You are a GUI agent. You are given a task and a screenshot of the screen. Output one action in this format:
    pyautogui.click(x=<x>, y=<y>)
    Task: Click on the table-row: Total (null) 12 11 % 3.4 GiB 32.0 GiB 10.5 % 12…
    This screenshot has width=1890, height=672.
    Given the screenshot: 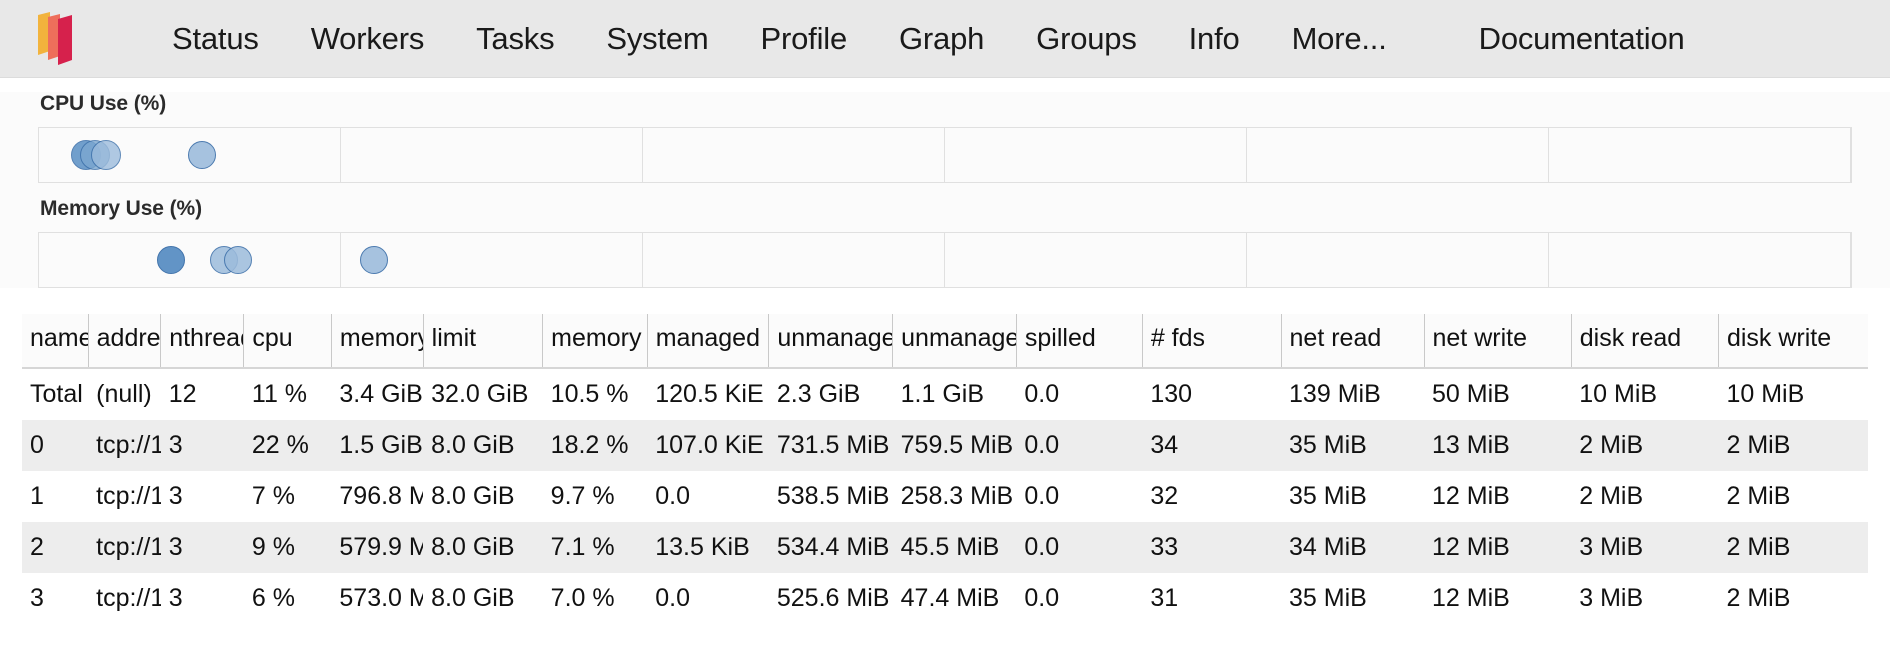 What is the action you would take?
    pyautogui.click(x=945, y=394)
    